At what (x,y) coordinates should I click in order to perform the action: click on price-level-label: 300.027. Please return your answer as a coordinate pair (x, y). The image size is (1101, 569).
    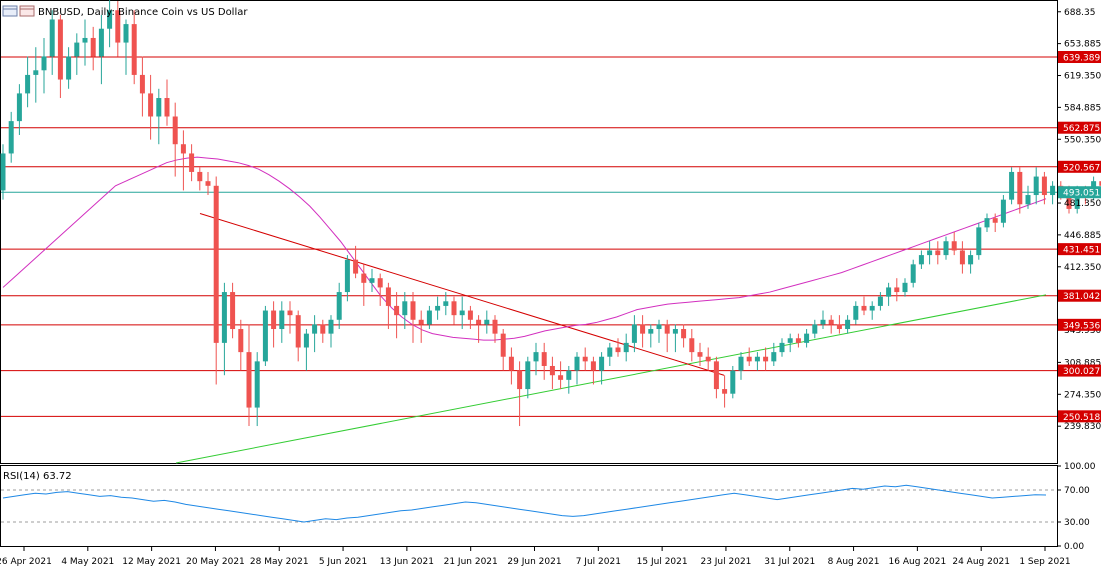
    Looking at the image, I should click on (1081, 372).